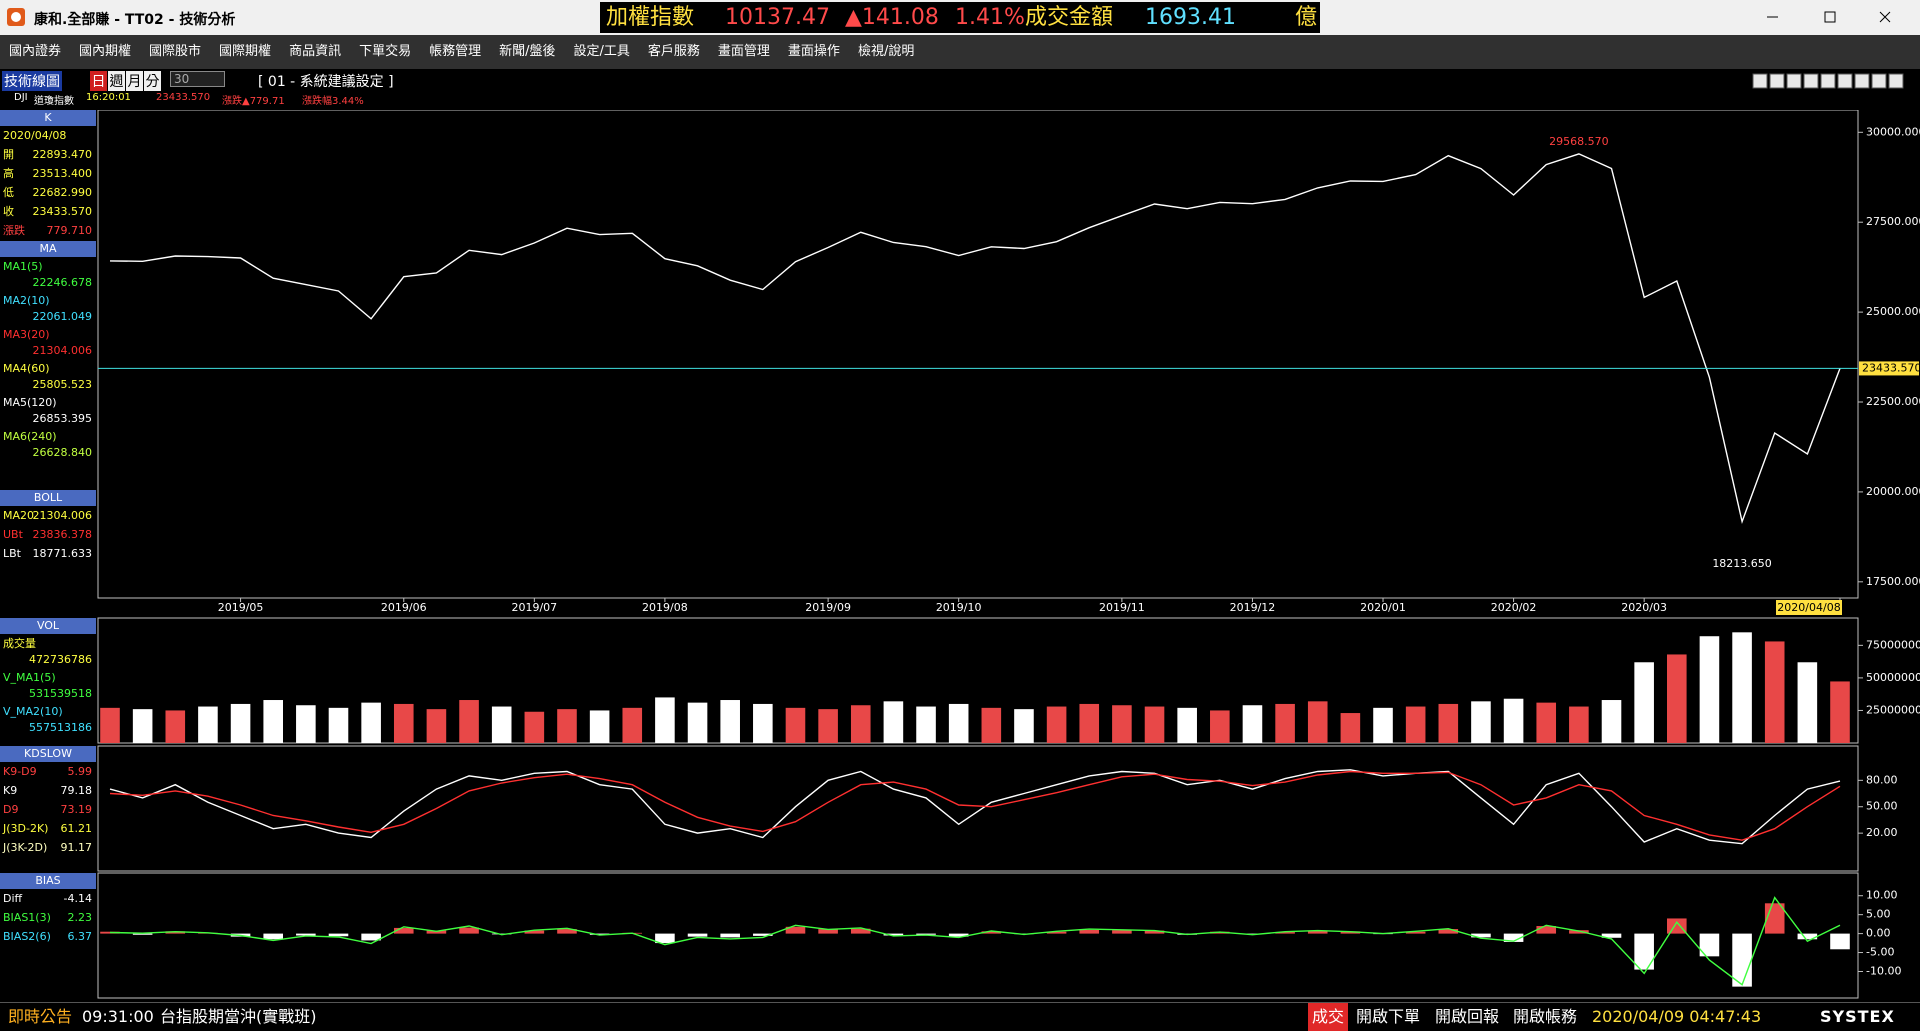 This screenshot has height=1031, width=1920. I want to click on indicator-value: -4.14, so click(77, 898).